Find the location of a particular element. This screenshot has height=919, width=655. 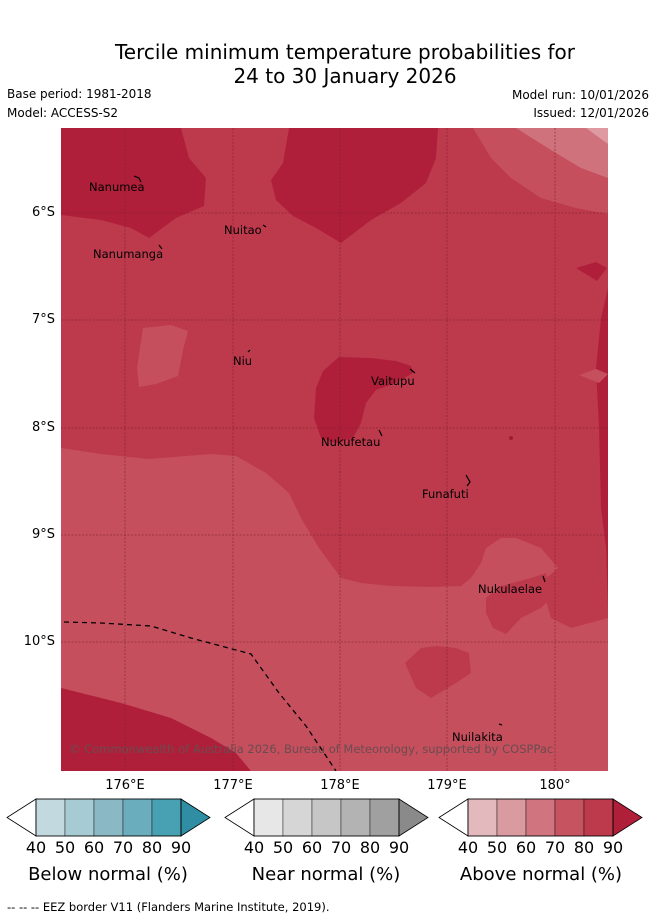

place-vaitupu: Vaitupu is located at coordinates (393, 381).